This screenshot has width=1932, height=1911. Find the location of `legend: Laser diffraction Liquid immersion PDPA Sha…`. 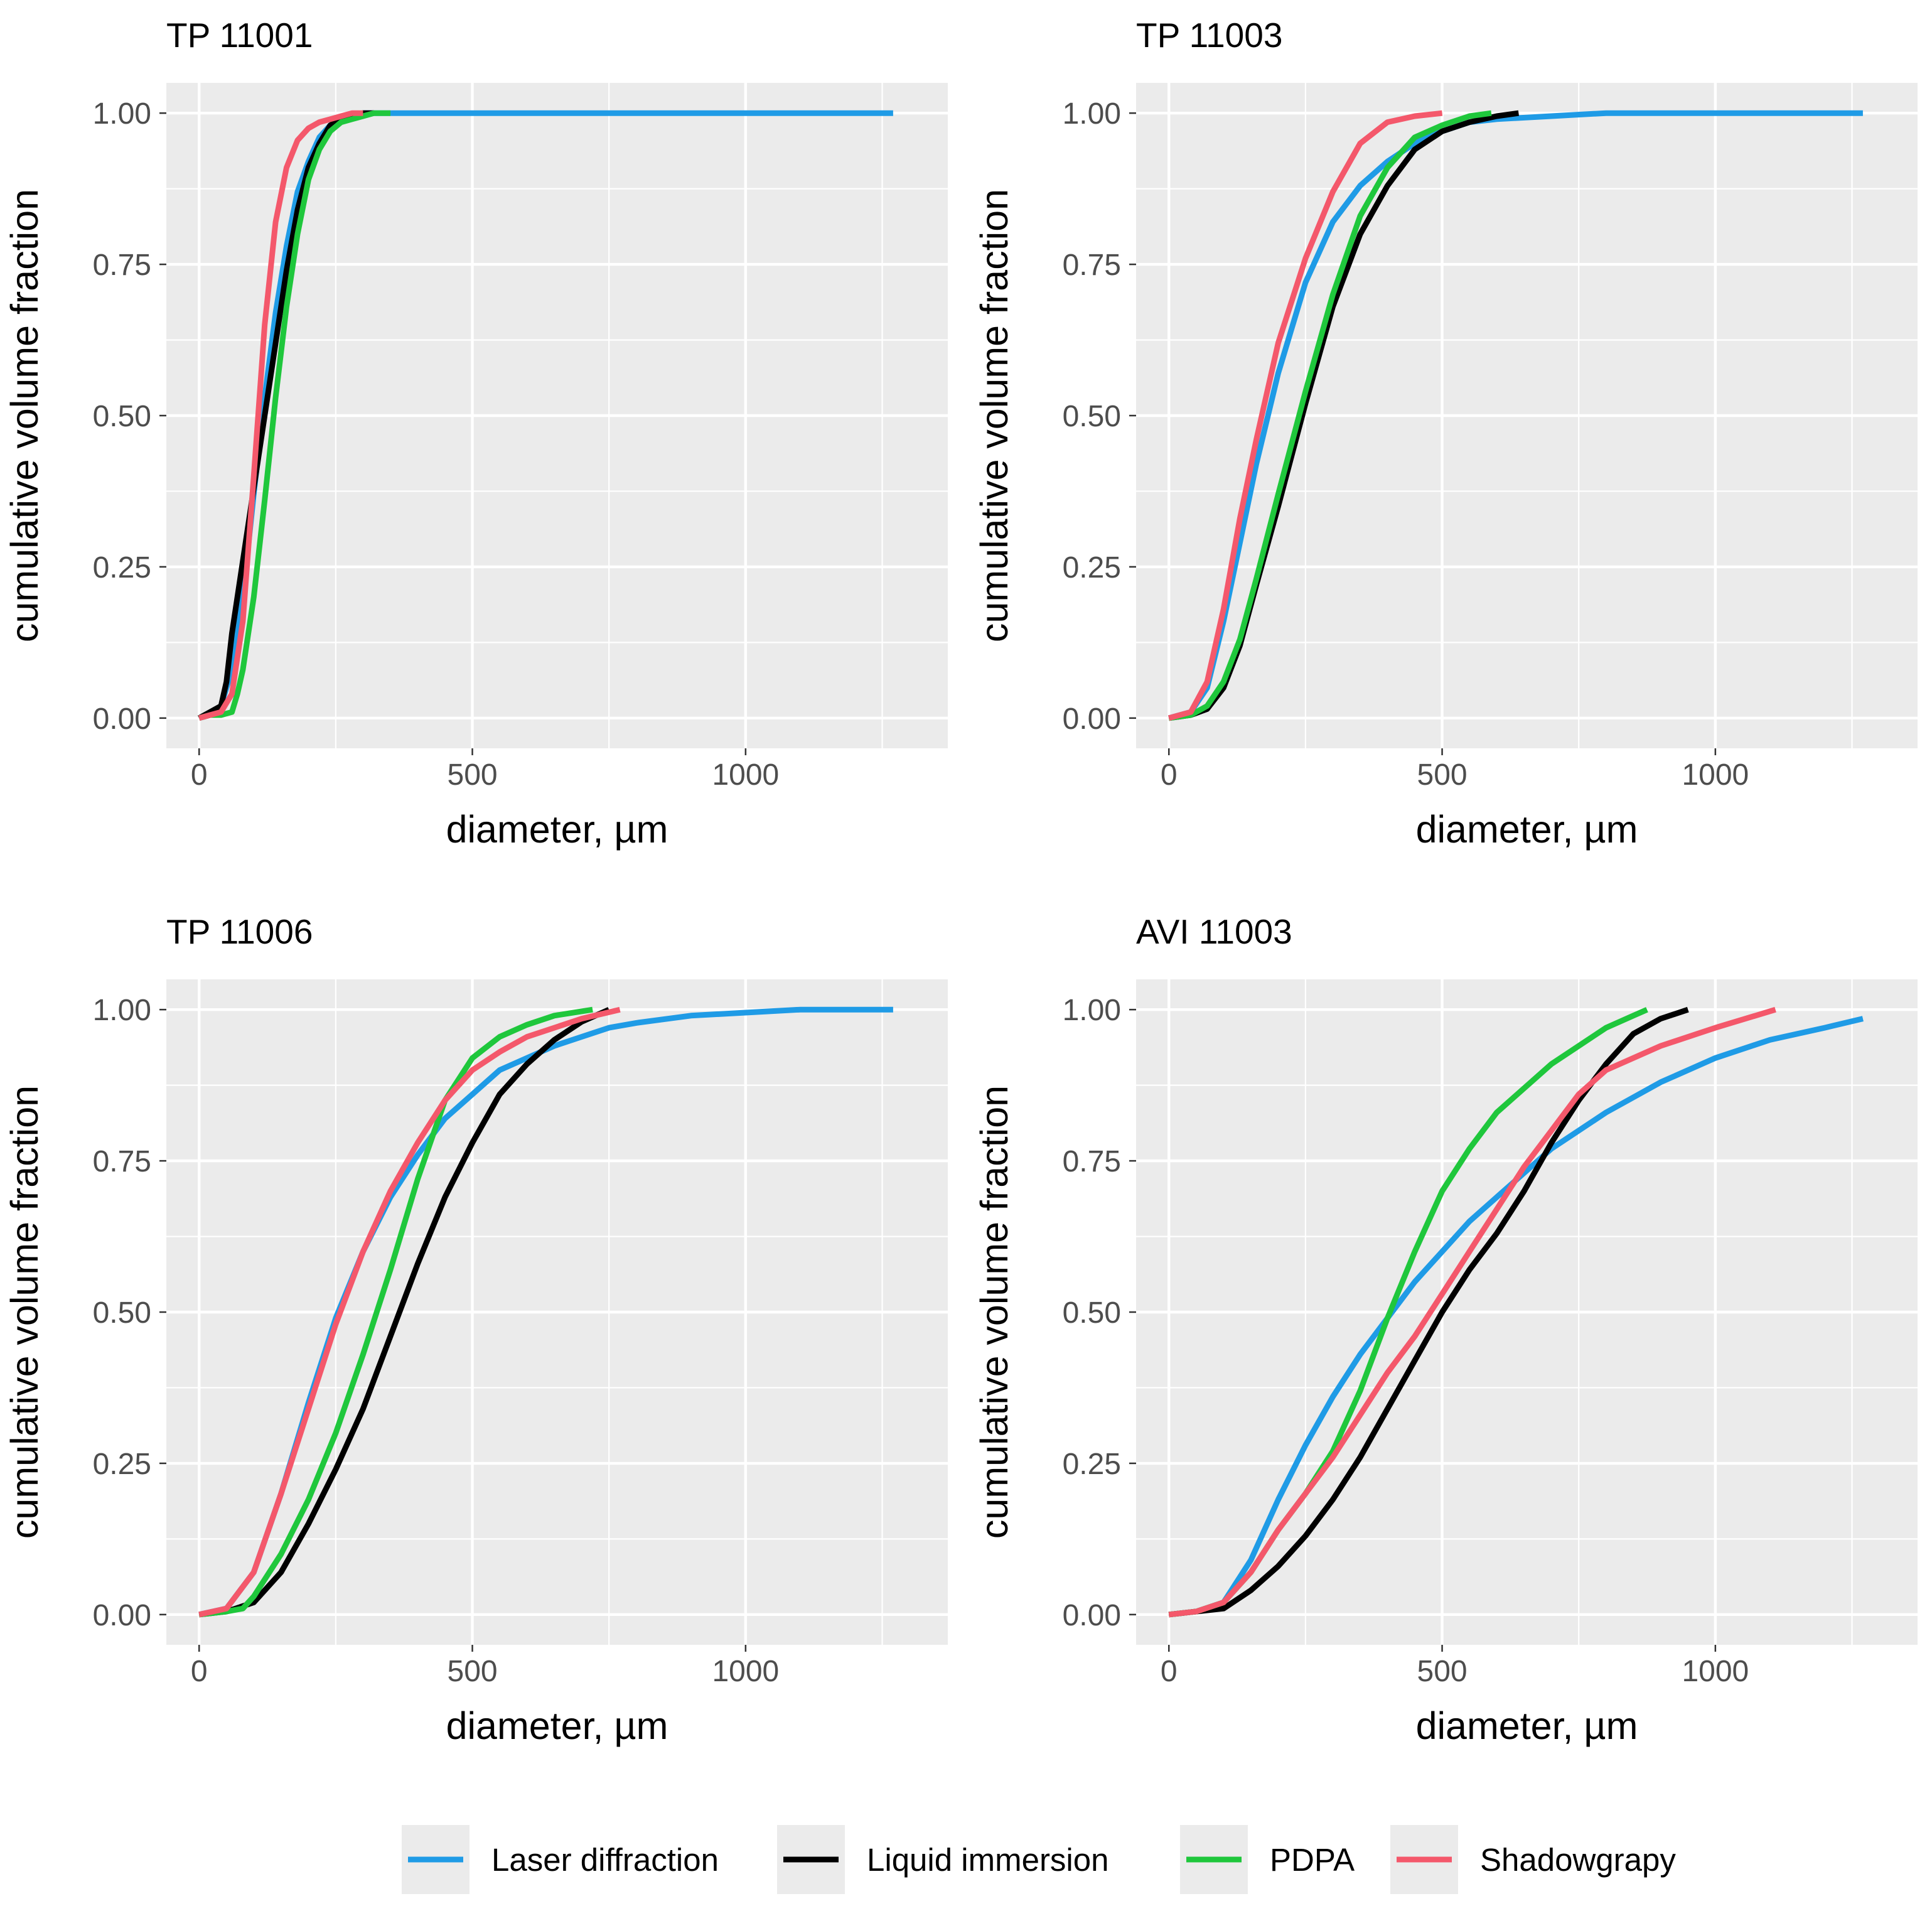

legend: Laser diffraction Liquid immersion PDPA Sha… is located at coordinates (1039, 1859).